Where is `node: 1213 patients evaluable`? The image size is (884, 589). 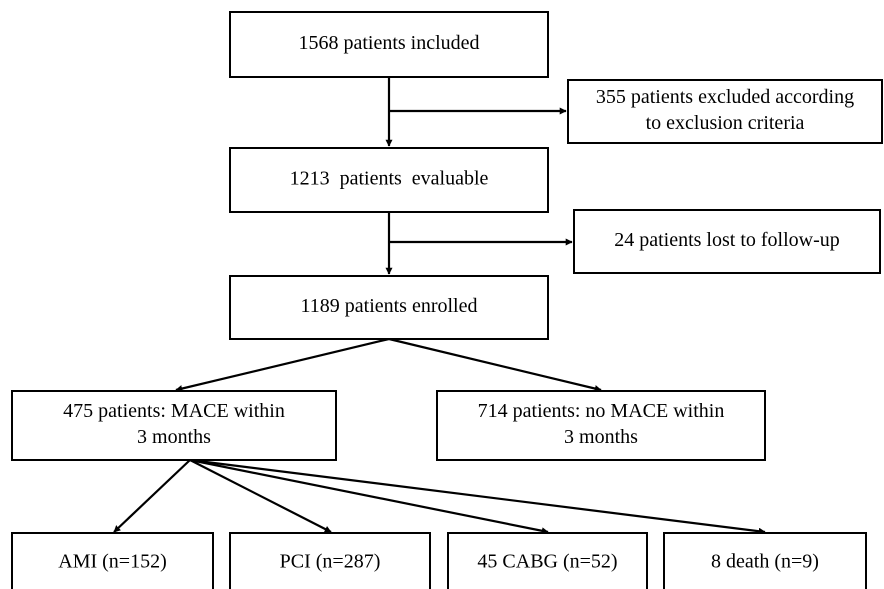 node: 1213 patients evaluable is located at coordinates (389, 180).